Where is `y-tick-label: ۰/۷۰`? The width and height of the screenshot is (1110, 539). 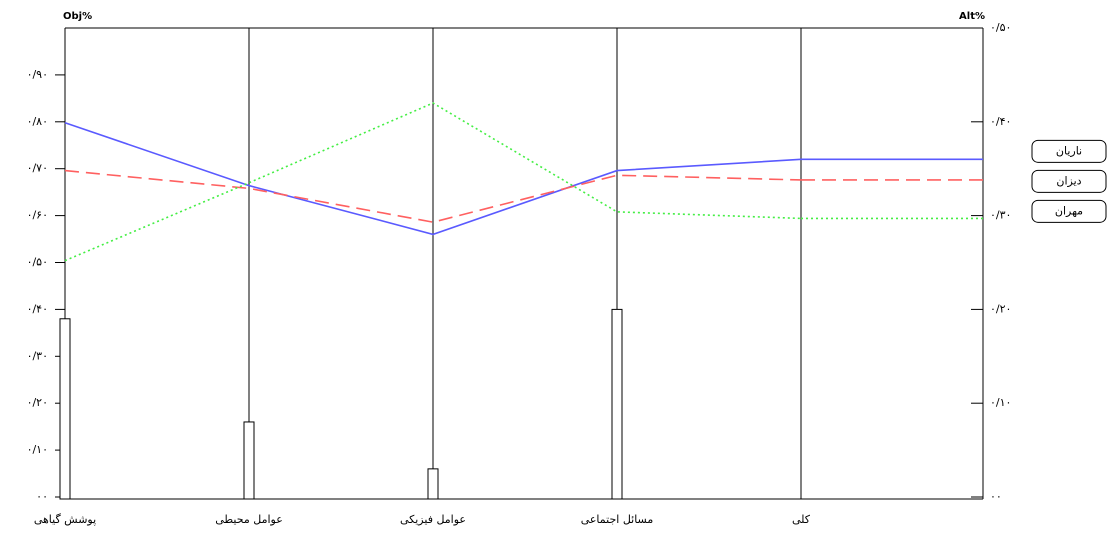
y-tick-label: ۰/۷۰ is located at coordinates (37, 168).